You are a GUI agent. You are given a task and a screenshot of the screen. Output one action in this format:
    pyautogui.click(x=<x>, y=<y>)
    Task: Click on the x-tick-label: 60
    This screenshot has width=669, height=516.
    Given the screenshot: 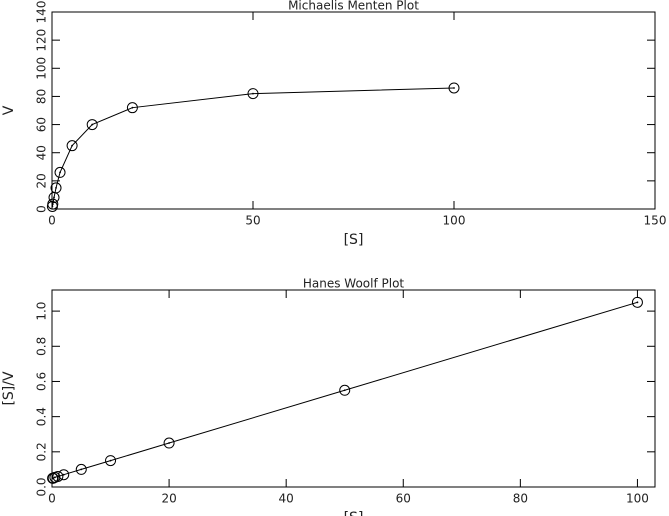 What is the action you would take?
    pyautogui.click(x=403, y=499)
    